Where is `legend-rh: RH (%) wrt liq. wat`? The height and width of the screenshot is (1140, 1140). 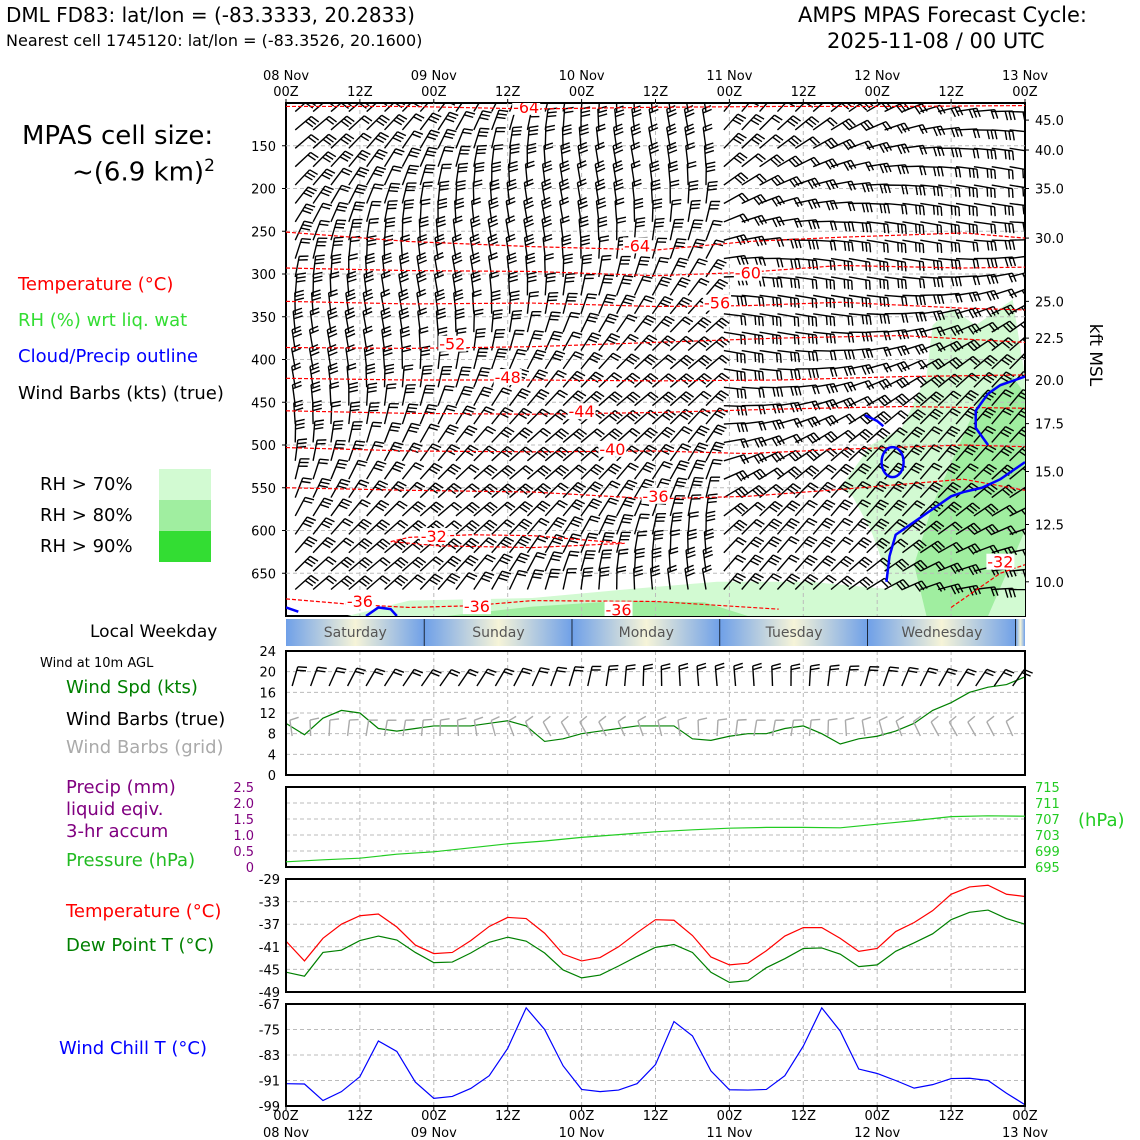 legend-rh: RH (%) wrt liq. wat is located at coordinates (103, 320).